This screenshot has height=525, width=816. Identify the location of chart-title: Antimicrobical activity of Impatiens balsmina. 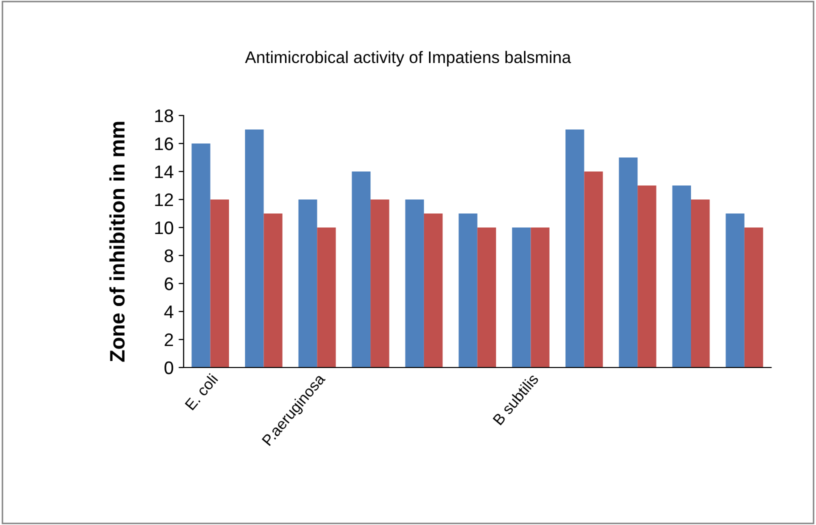
(408, 58).